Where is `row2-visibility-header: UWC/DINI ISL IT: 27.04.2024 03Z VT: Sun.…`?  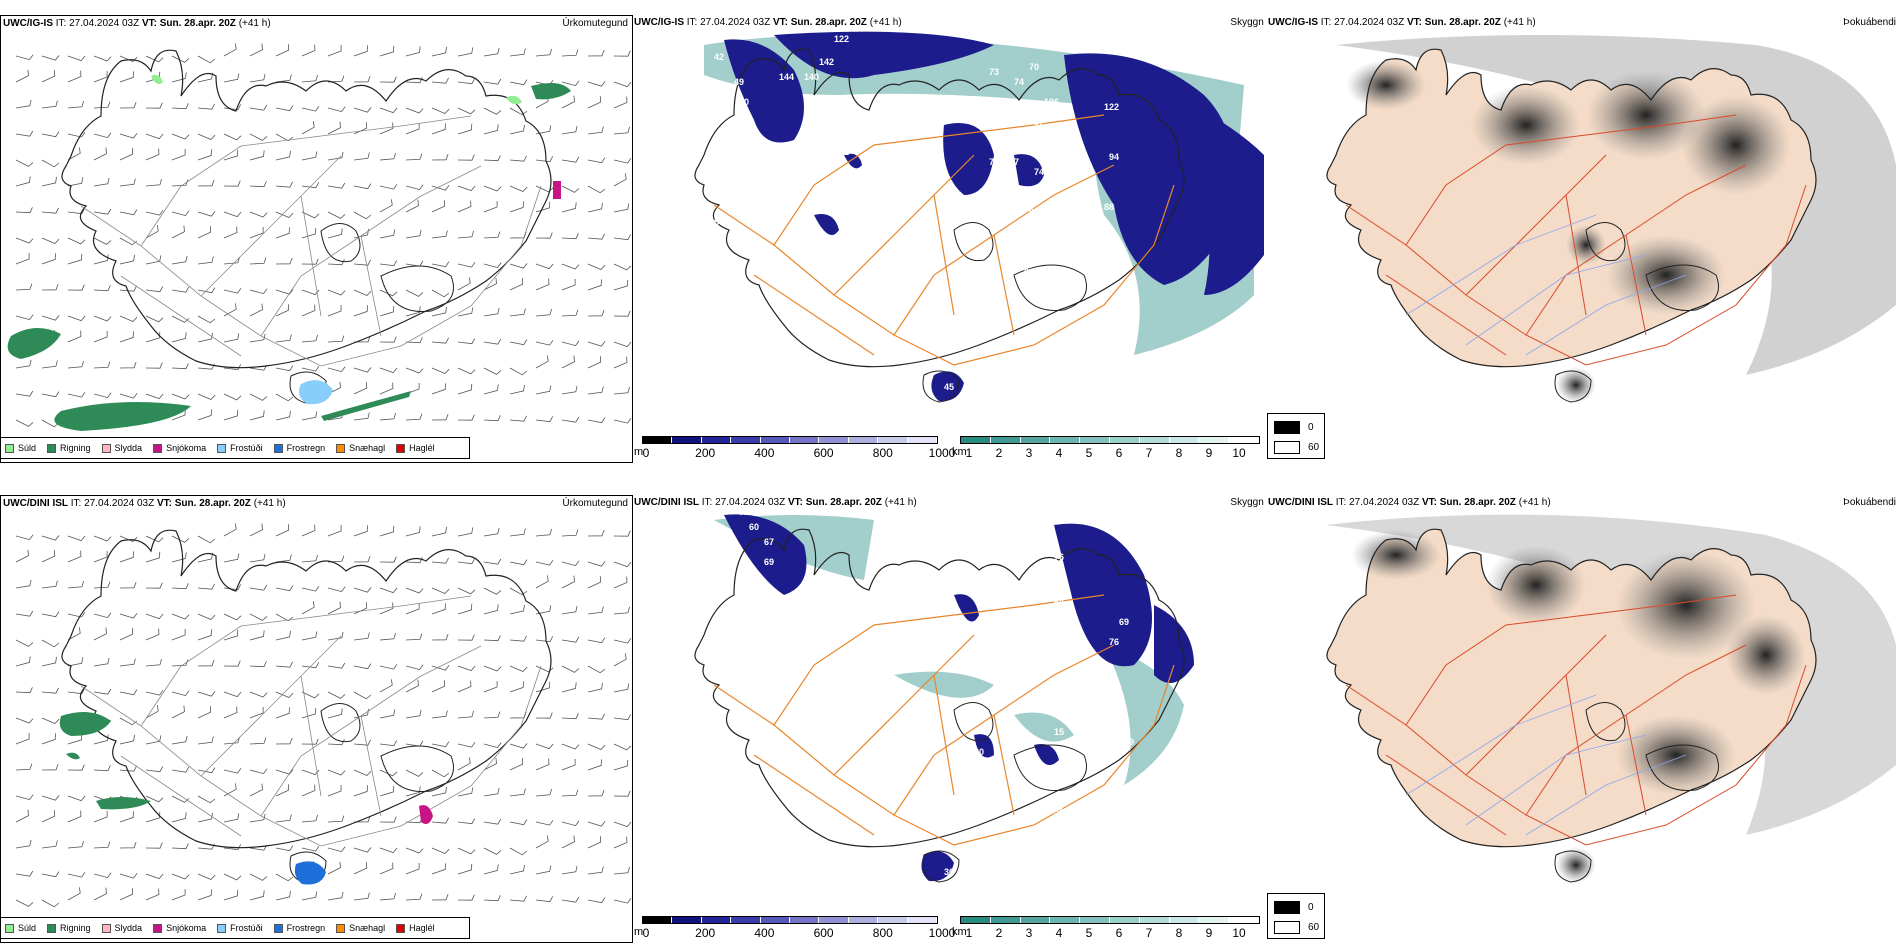
row2-visibility-header: UWC/DINI ISL IT: 27.04.2024 03Z VT: Sun.… is located at coordinates (775, 503).